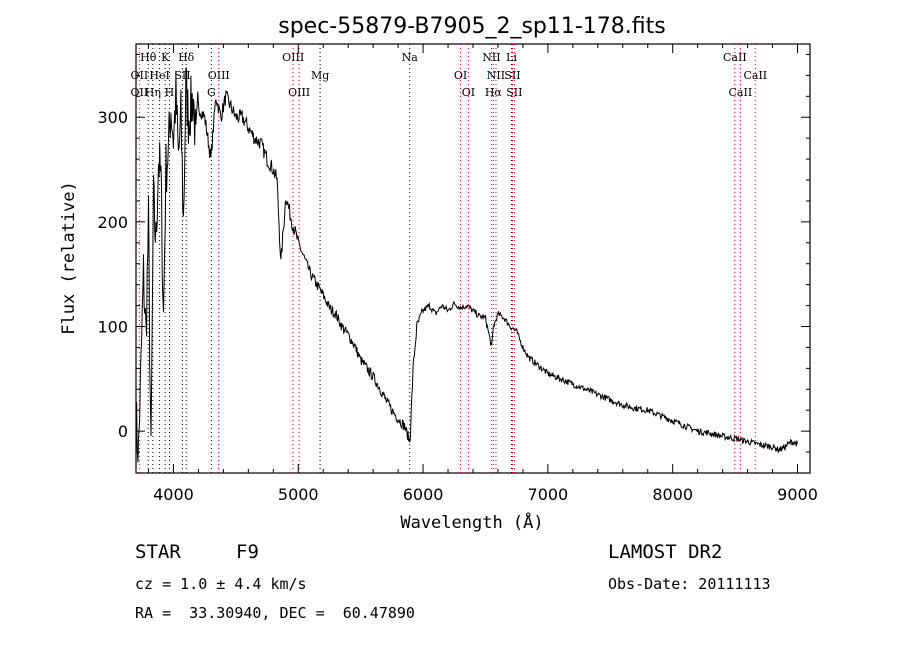 The height and width of the screenshot is (650, 900). What do you see at coordinates (211, 92) in the screenshot?
I see `spectral-line-label: G` at bounding box center [211, 92].